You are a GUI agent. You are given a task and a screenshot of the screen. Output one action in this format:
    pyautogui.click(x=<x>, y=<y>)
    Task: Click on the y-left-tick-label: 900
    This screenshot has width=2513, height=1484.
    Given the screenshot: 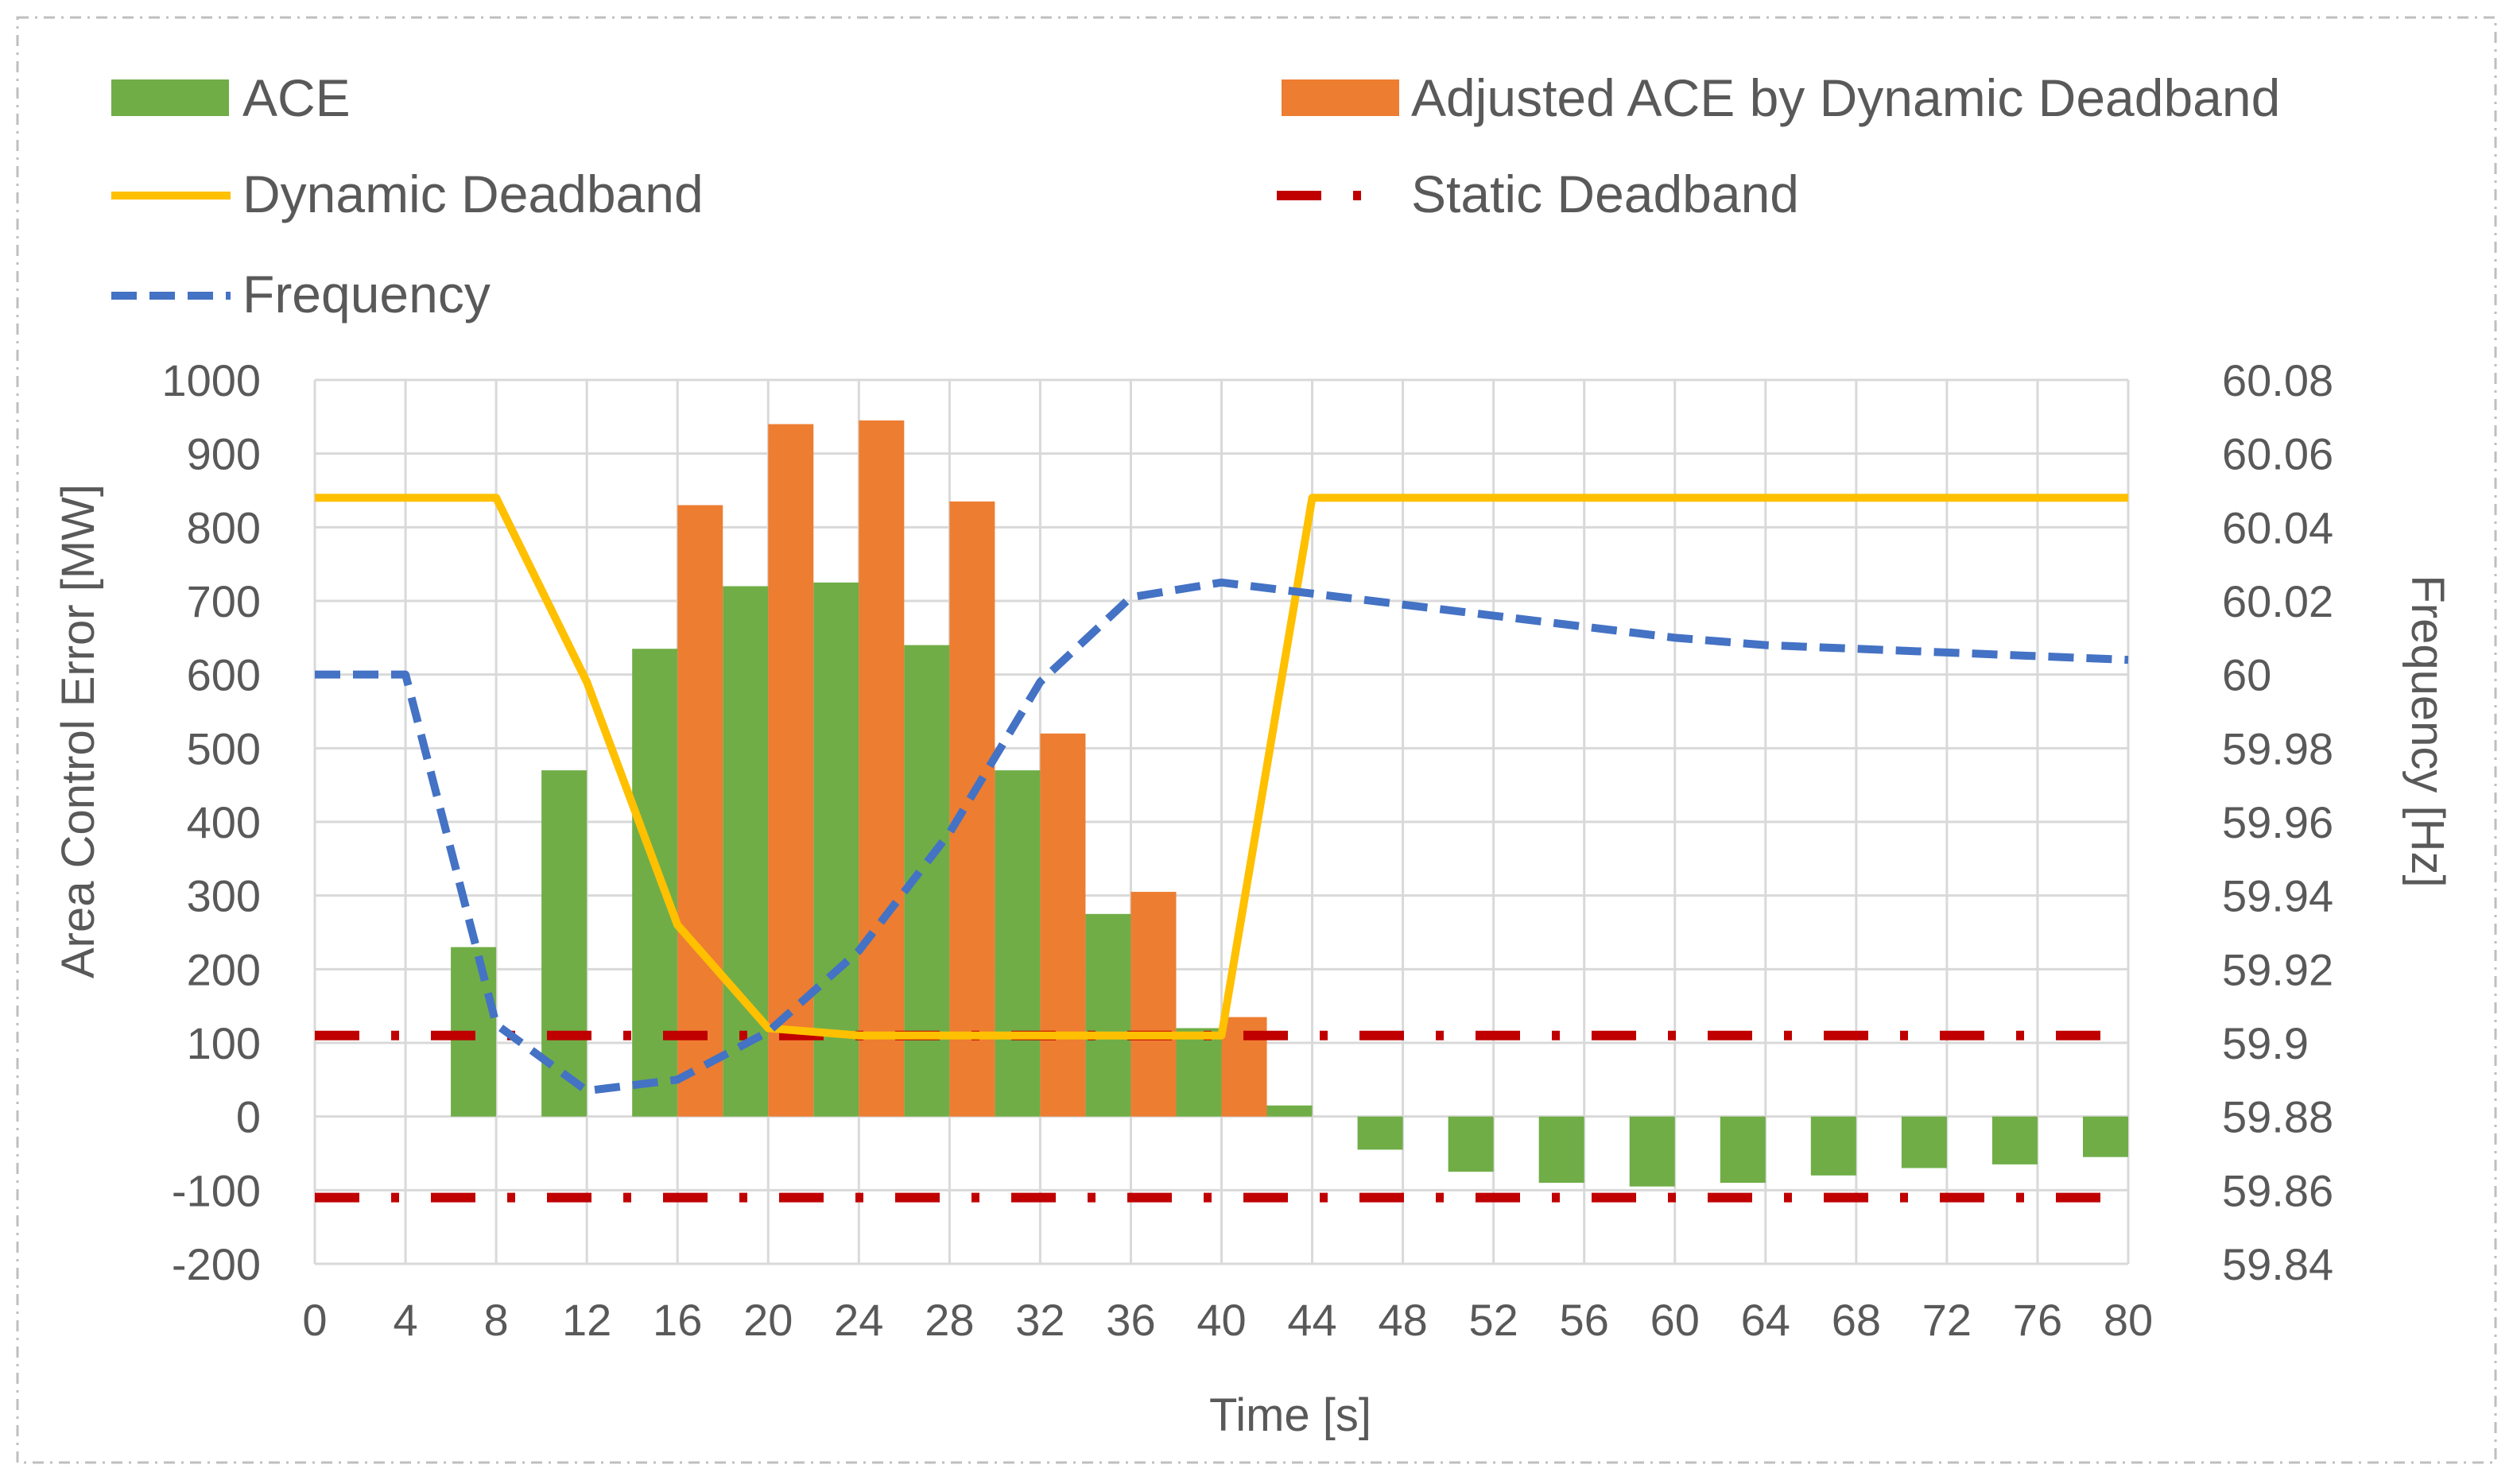 What is the action you would take?
    pyautogui.click(x=224, y=454)
    